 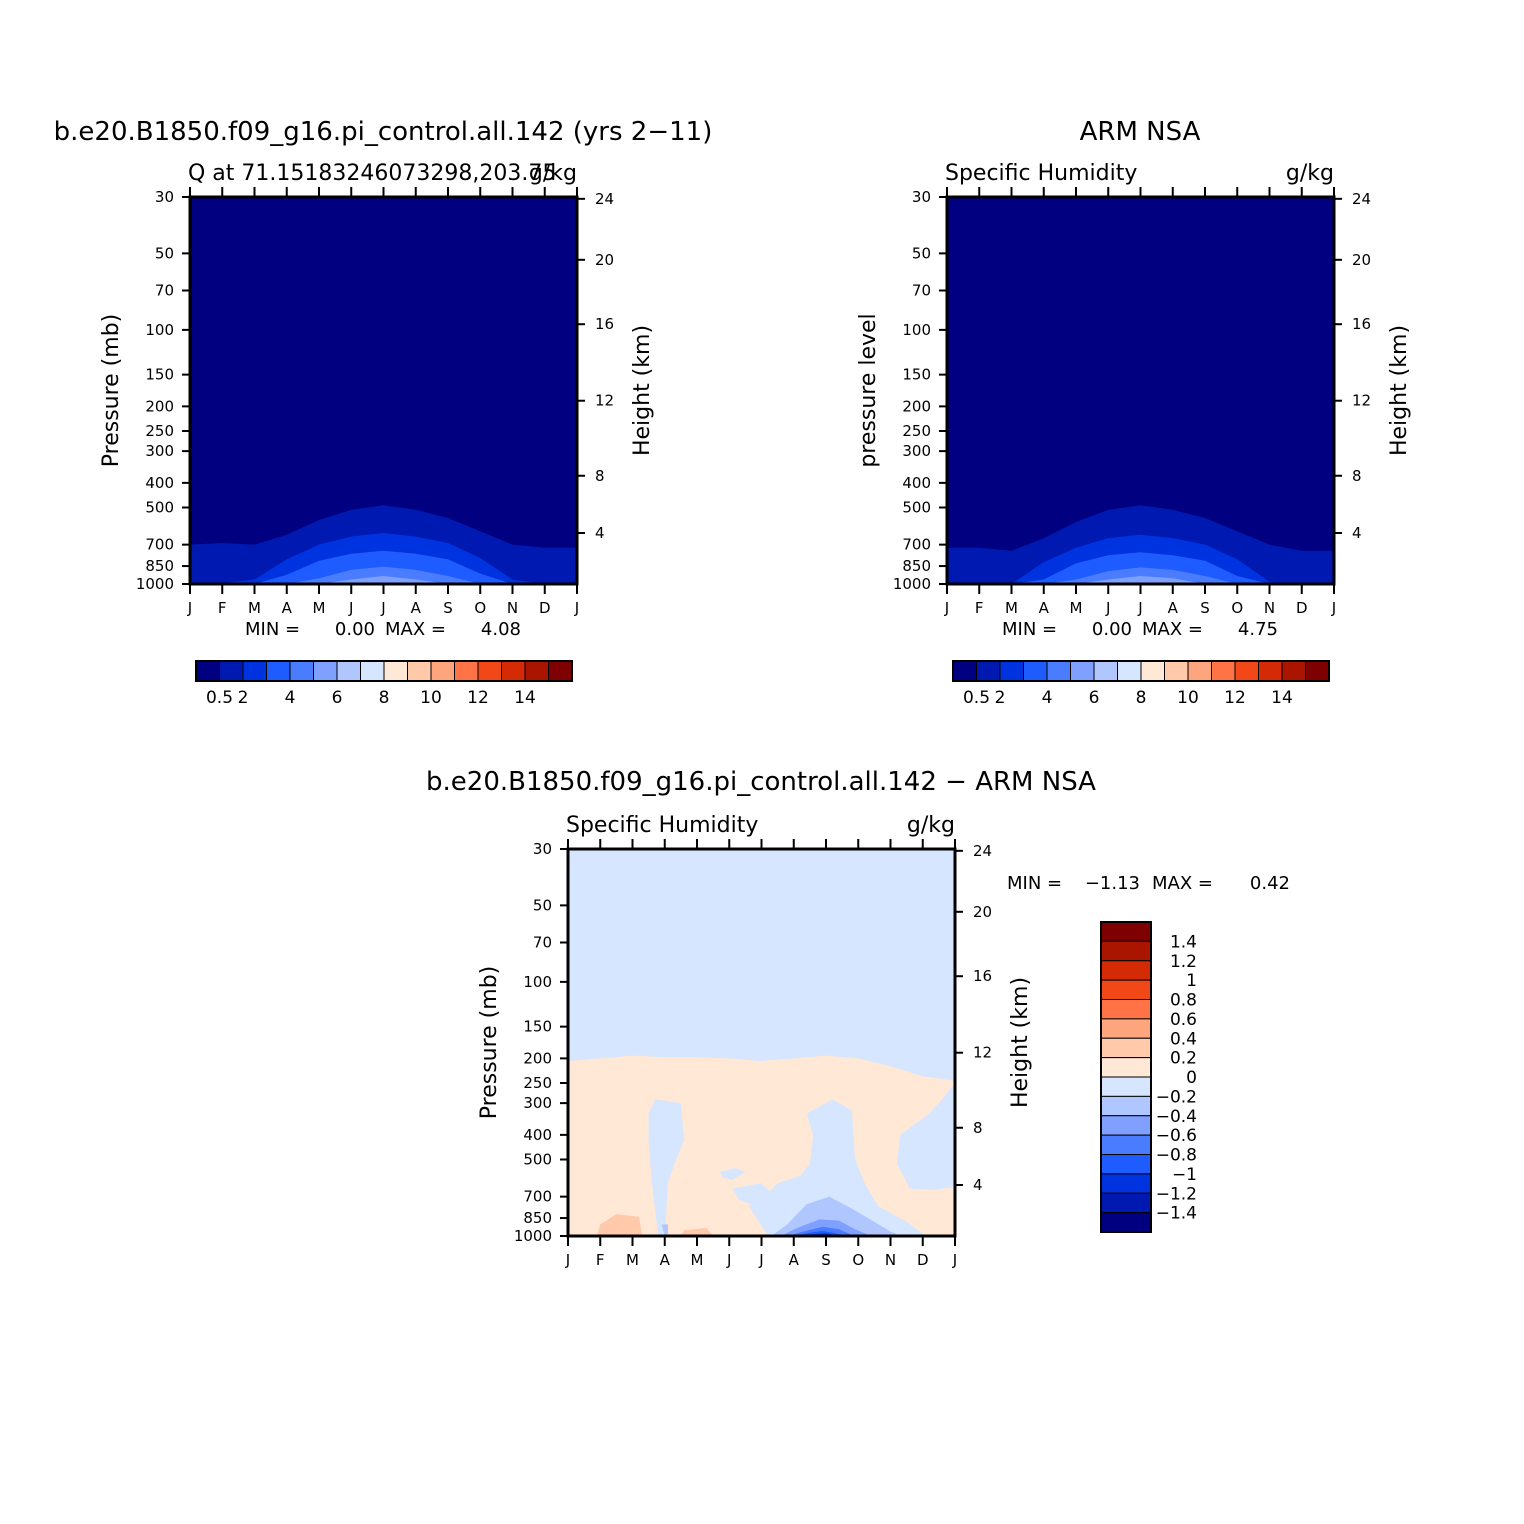 I want to click on x-tick-label: M, so click(x=697, y=1260).